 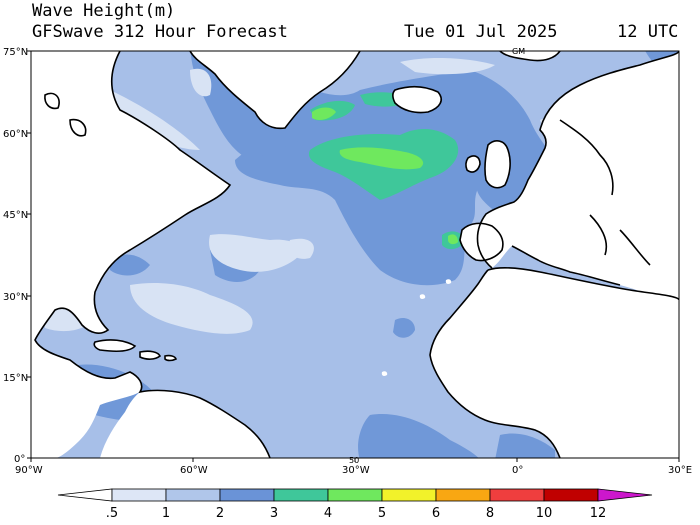 I want to click on colorbar-label: 12, so click(x=598, y=513).